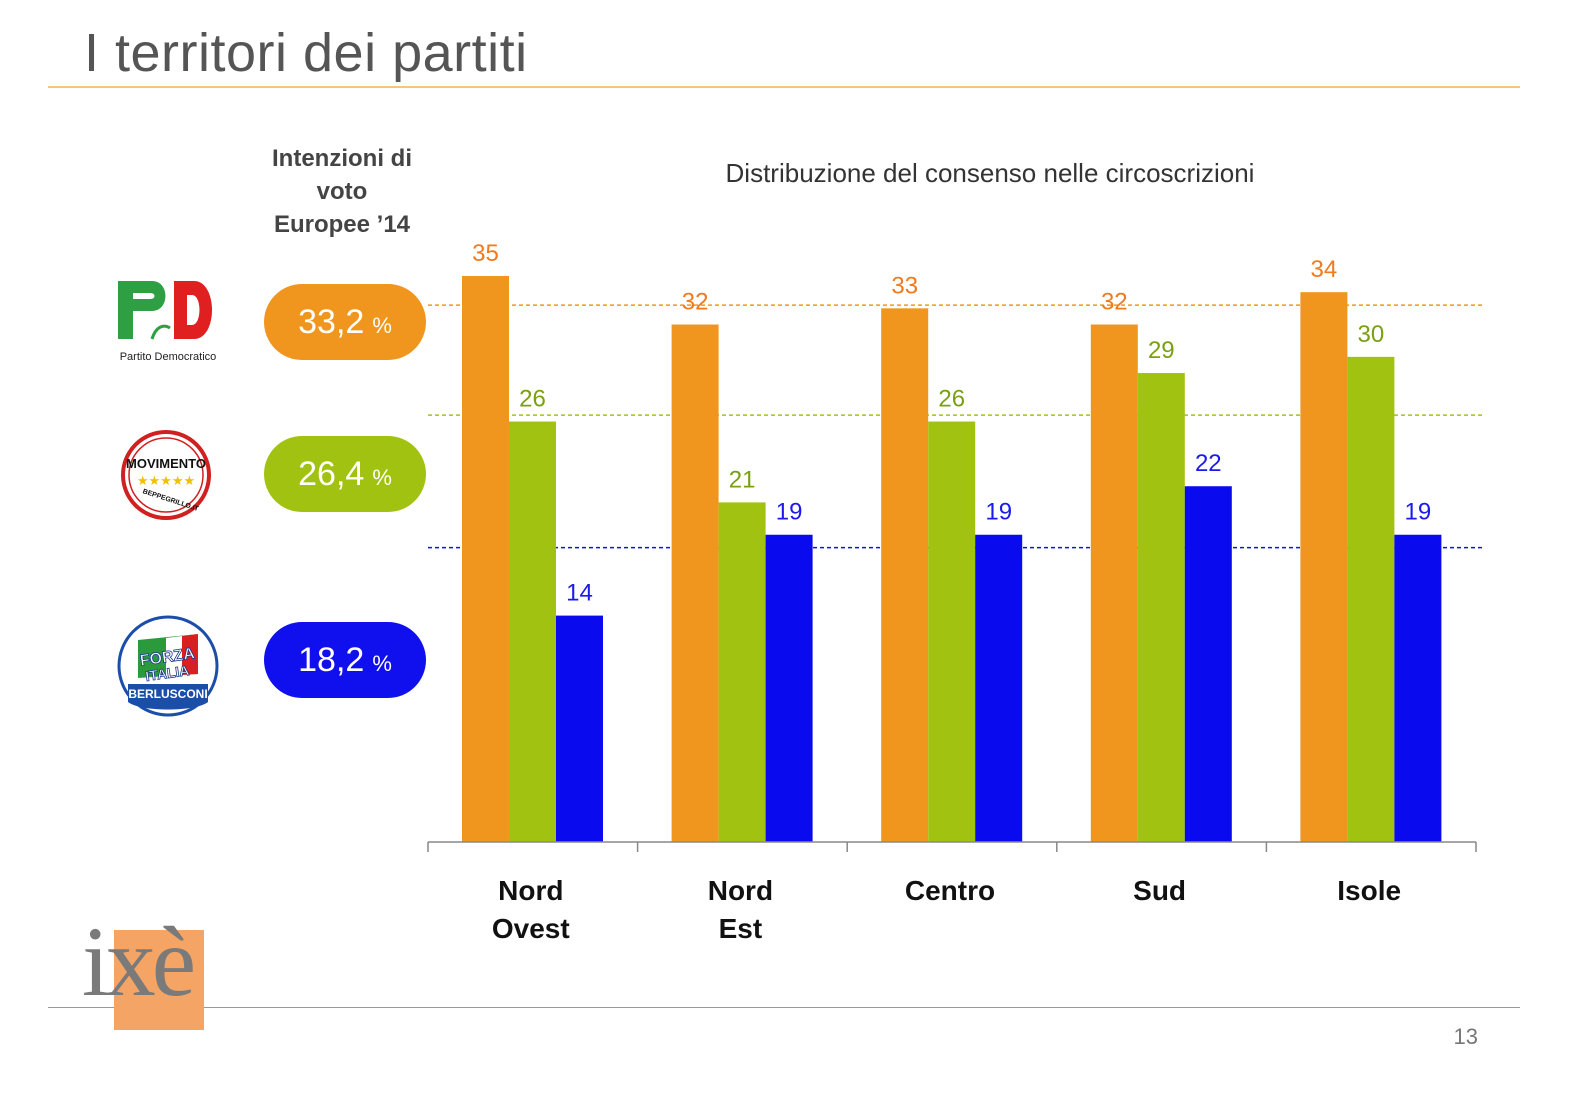 The width and height of the screenshot is (1584, 1096). What do you see at coordinates (1418, 688) in the screenshot?
I see `bar-s2-c4` at bounding box center [1418, 688].